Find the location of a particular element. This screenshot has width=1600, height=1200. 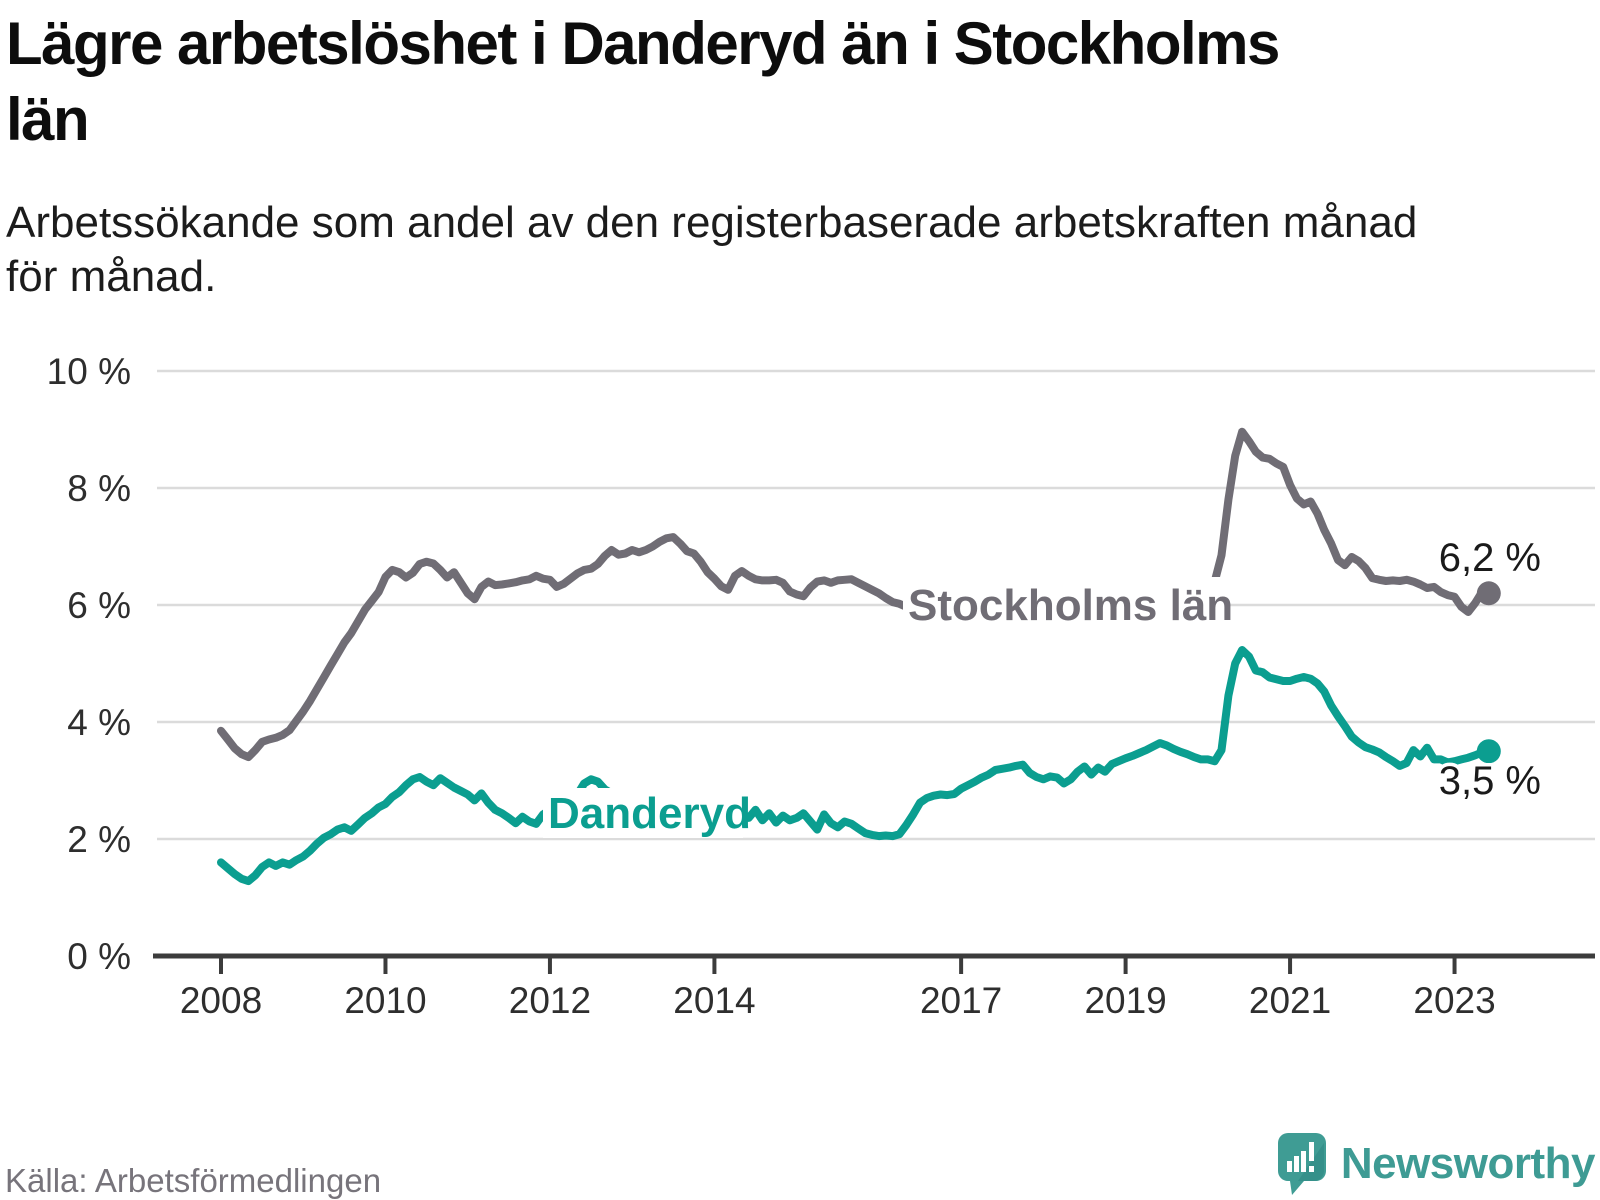

x-tick-label-2019: 2019 is located at coordinates (1125, 1000).